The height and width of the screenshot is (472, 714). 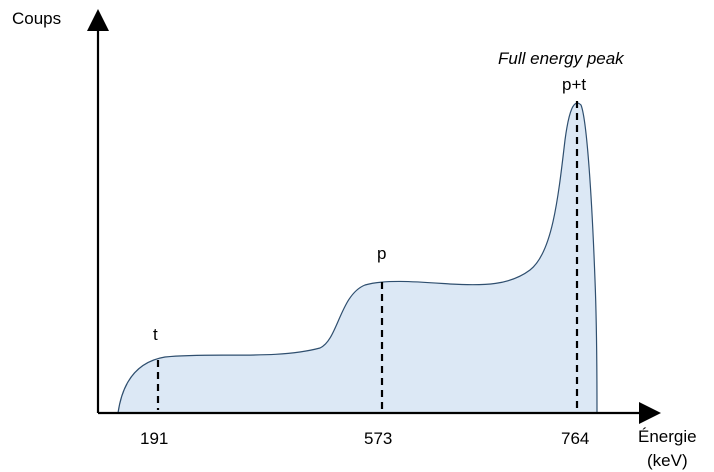 What do you see at coordinates (154, 438) in the screenshot?
I see `tick-label-t: 191` at bounding box center [154, 438].